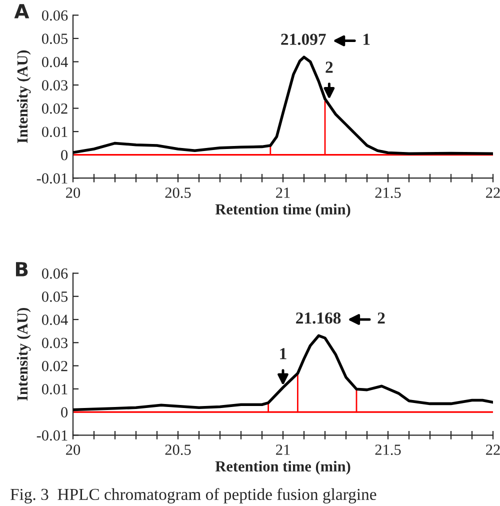 This screenshot has width=500, height=506. What do you see at coordinates (303, 40) in the screenshot?
I see `annotation: 21.097` at bounding box center [303, 40].